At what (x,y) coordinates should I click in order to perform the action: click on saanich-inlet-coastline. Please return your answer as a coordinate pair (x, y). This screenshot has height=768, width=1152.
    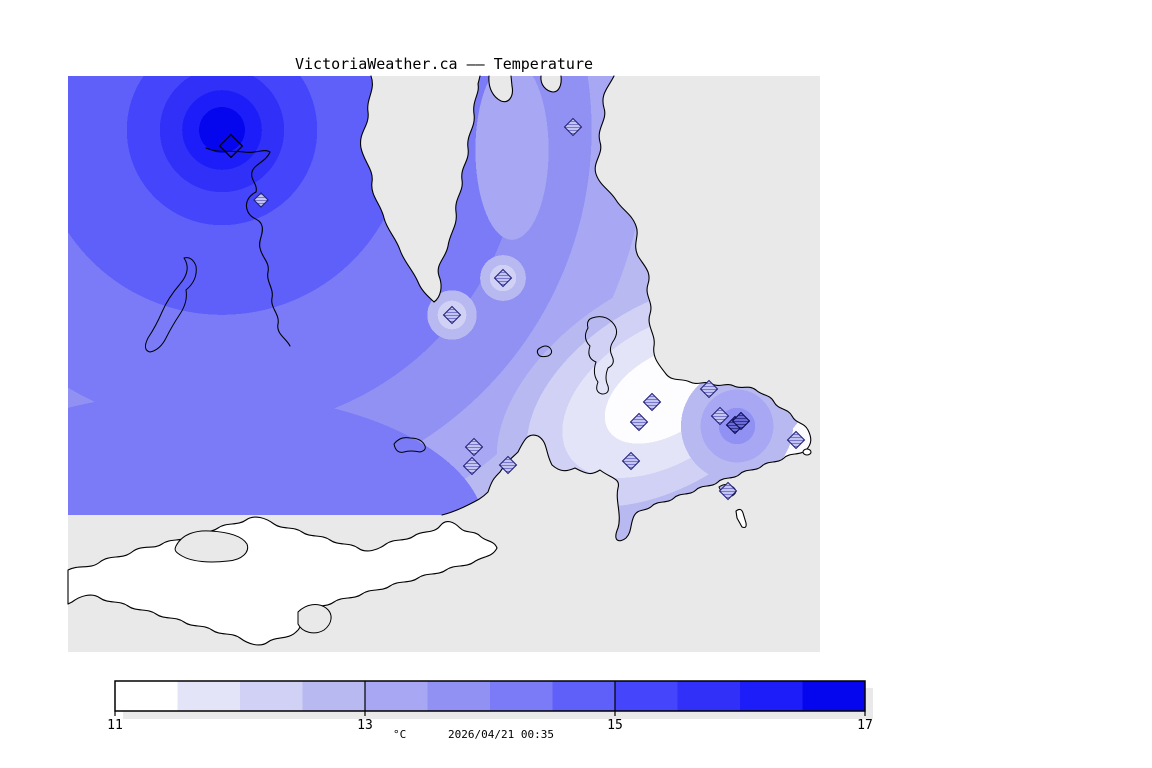
    Looking at the image, I should click on (420, 189).